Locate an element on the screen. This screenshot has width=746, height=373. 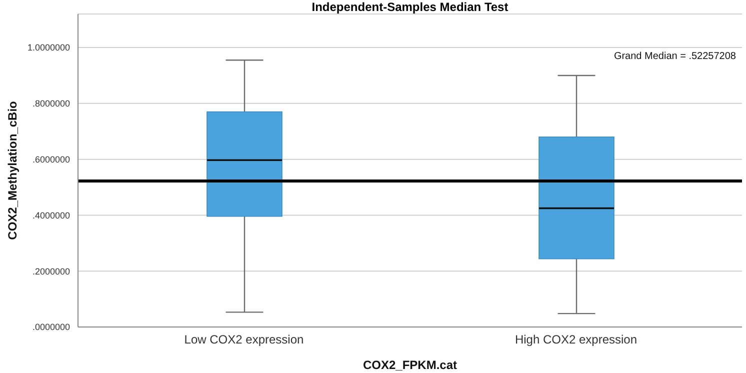
chart-title: Independent-Samples Median Test is located at coordinates (410, 7).